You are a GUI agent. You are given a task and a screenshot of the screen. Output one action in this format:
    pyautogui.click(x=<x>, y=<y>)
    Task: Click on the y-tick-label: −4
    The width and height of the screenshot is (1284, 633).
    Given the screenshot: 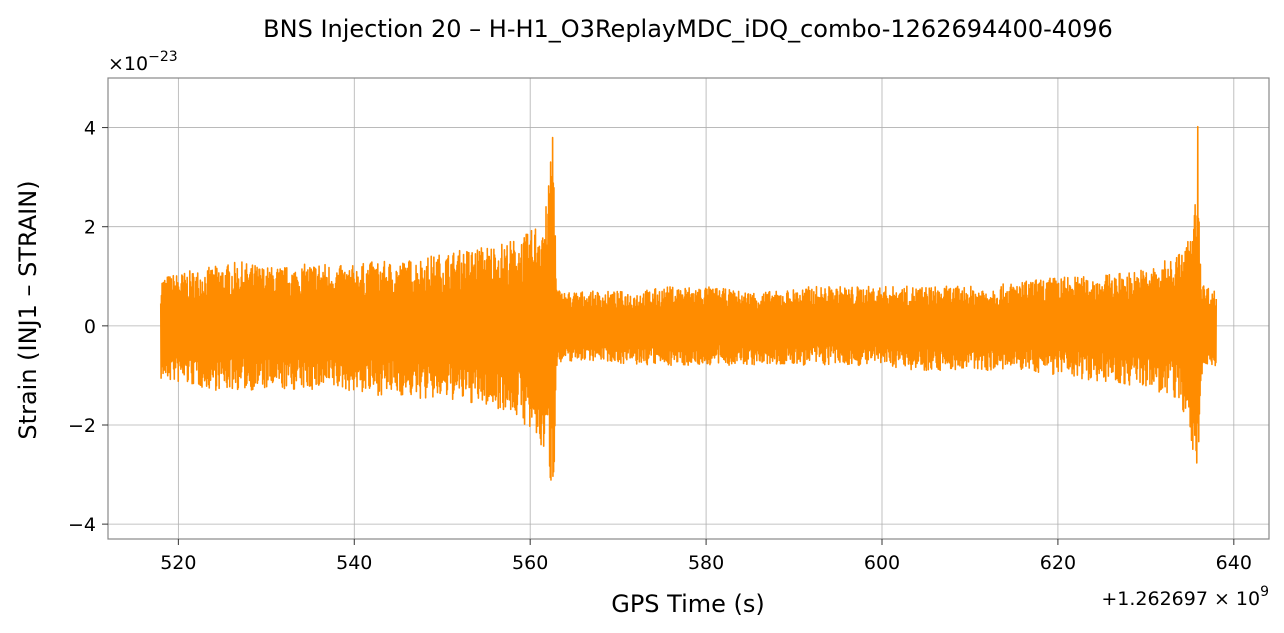 What is the action you would take?
    pyautogui.click(x=82, y=525)
    